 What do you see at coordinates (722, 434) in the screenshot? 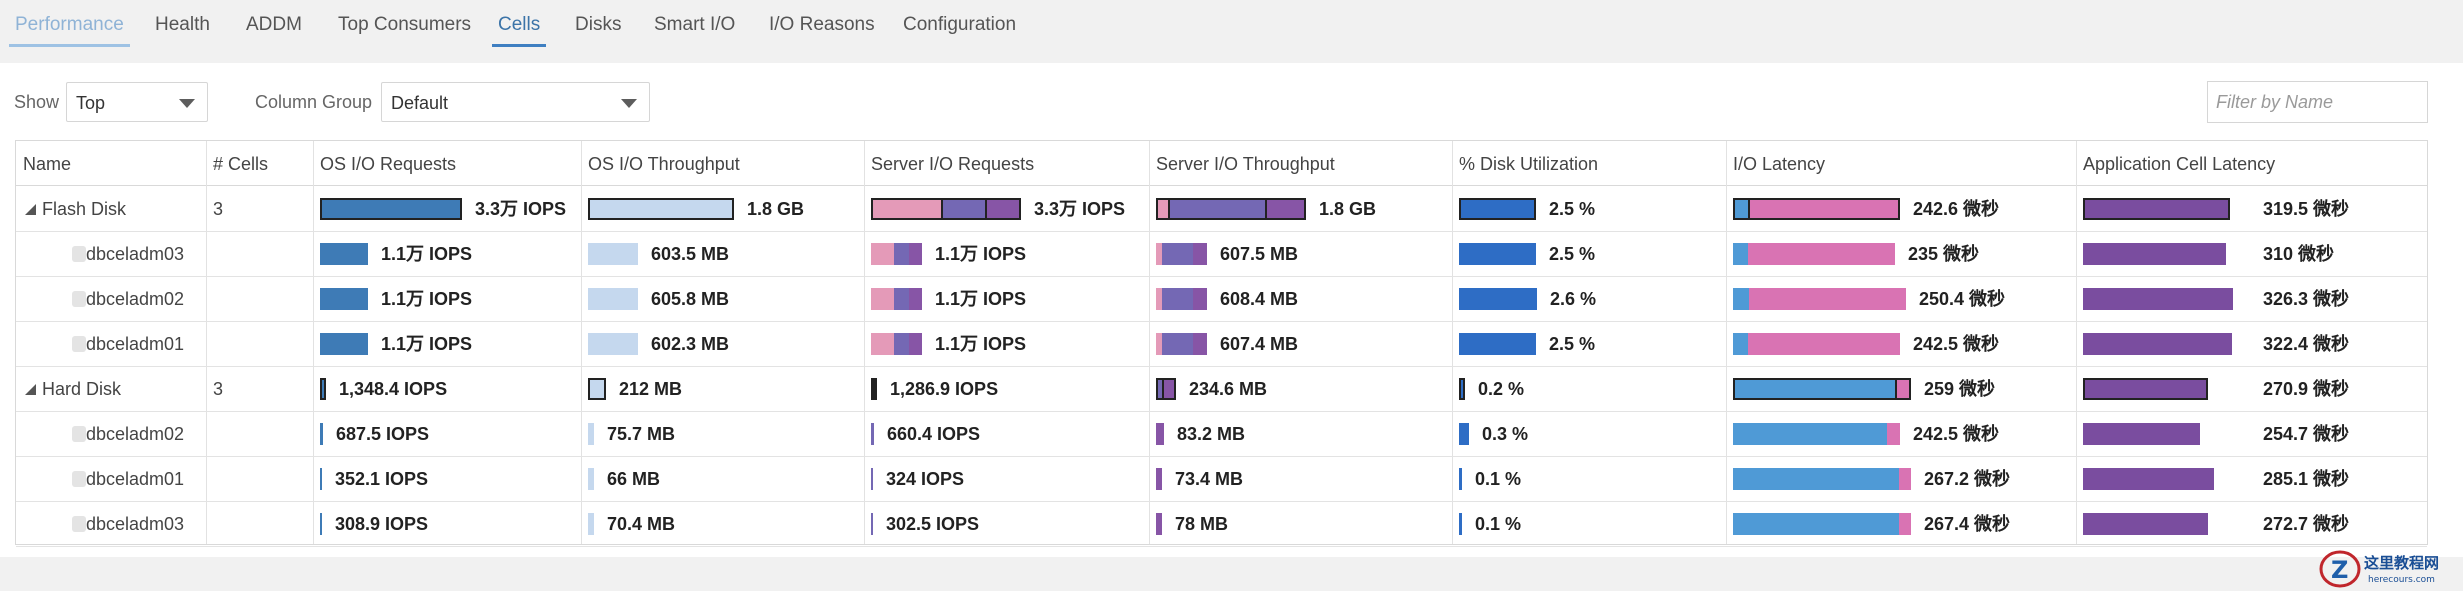
I see `metric-cell-os-thr: 75.7 MB` at bounding box center [722, 434].